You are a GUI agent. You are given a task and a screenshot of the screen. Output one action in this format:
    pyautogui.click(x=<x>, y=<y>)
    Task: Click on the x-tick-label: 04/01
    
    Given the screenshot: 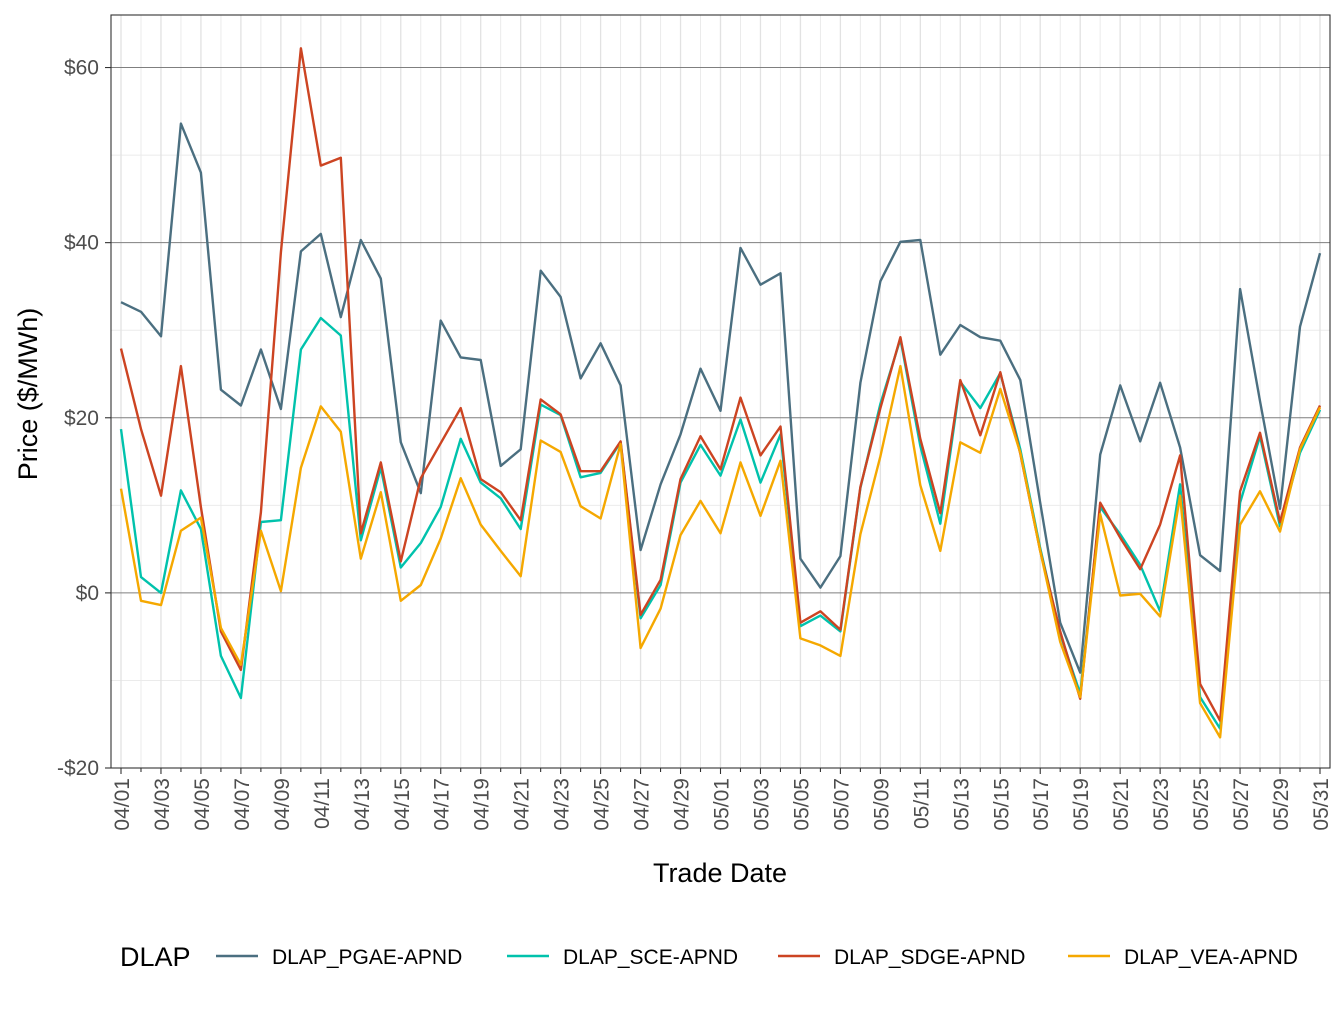 What is the action you would take?
    pyautogui.click(x=122, y=804)
    